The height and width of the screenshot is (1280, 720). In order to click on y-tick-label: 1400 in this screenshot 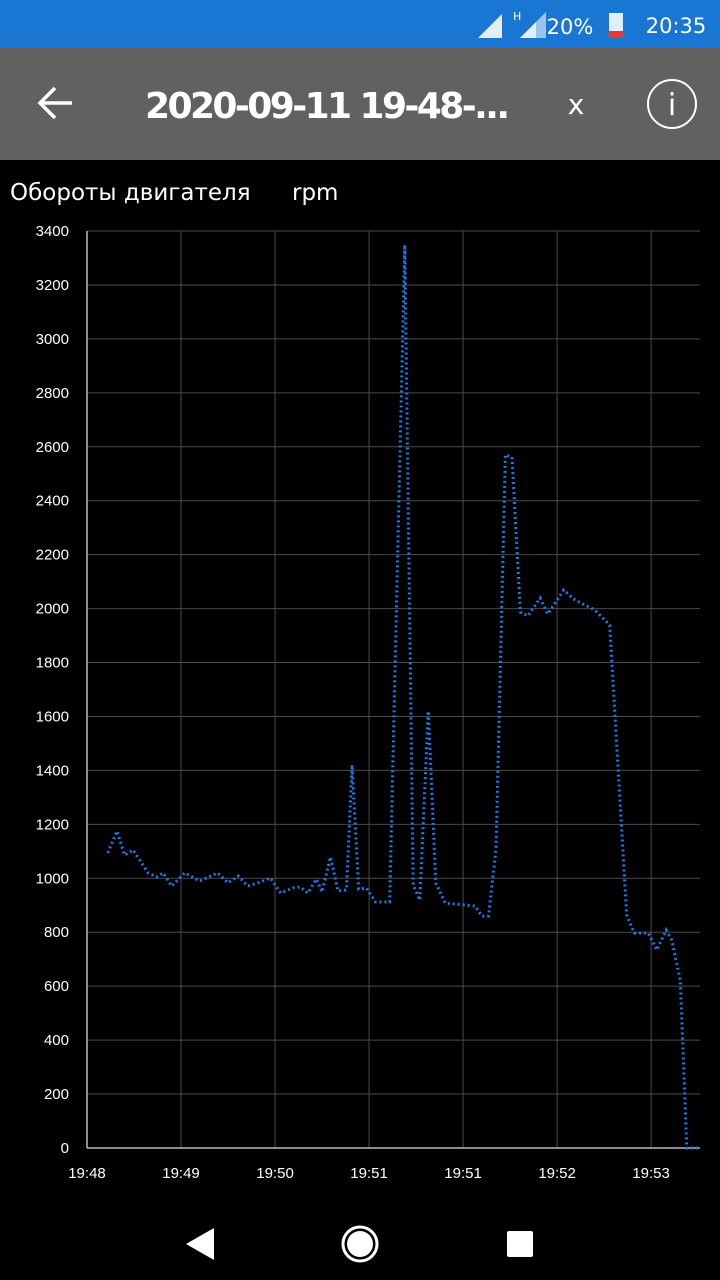, I will do `click(52, 770)`.